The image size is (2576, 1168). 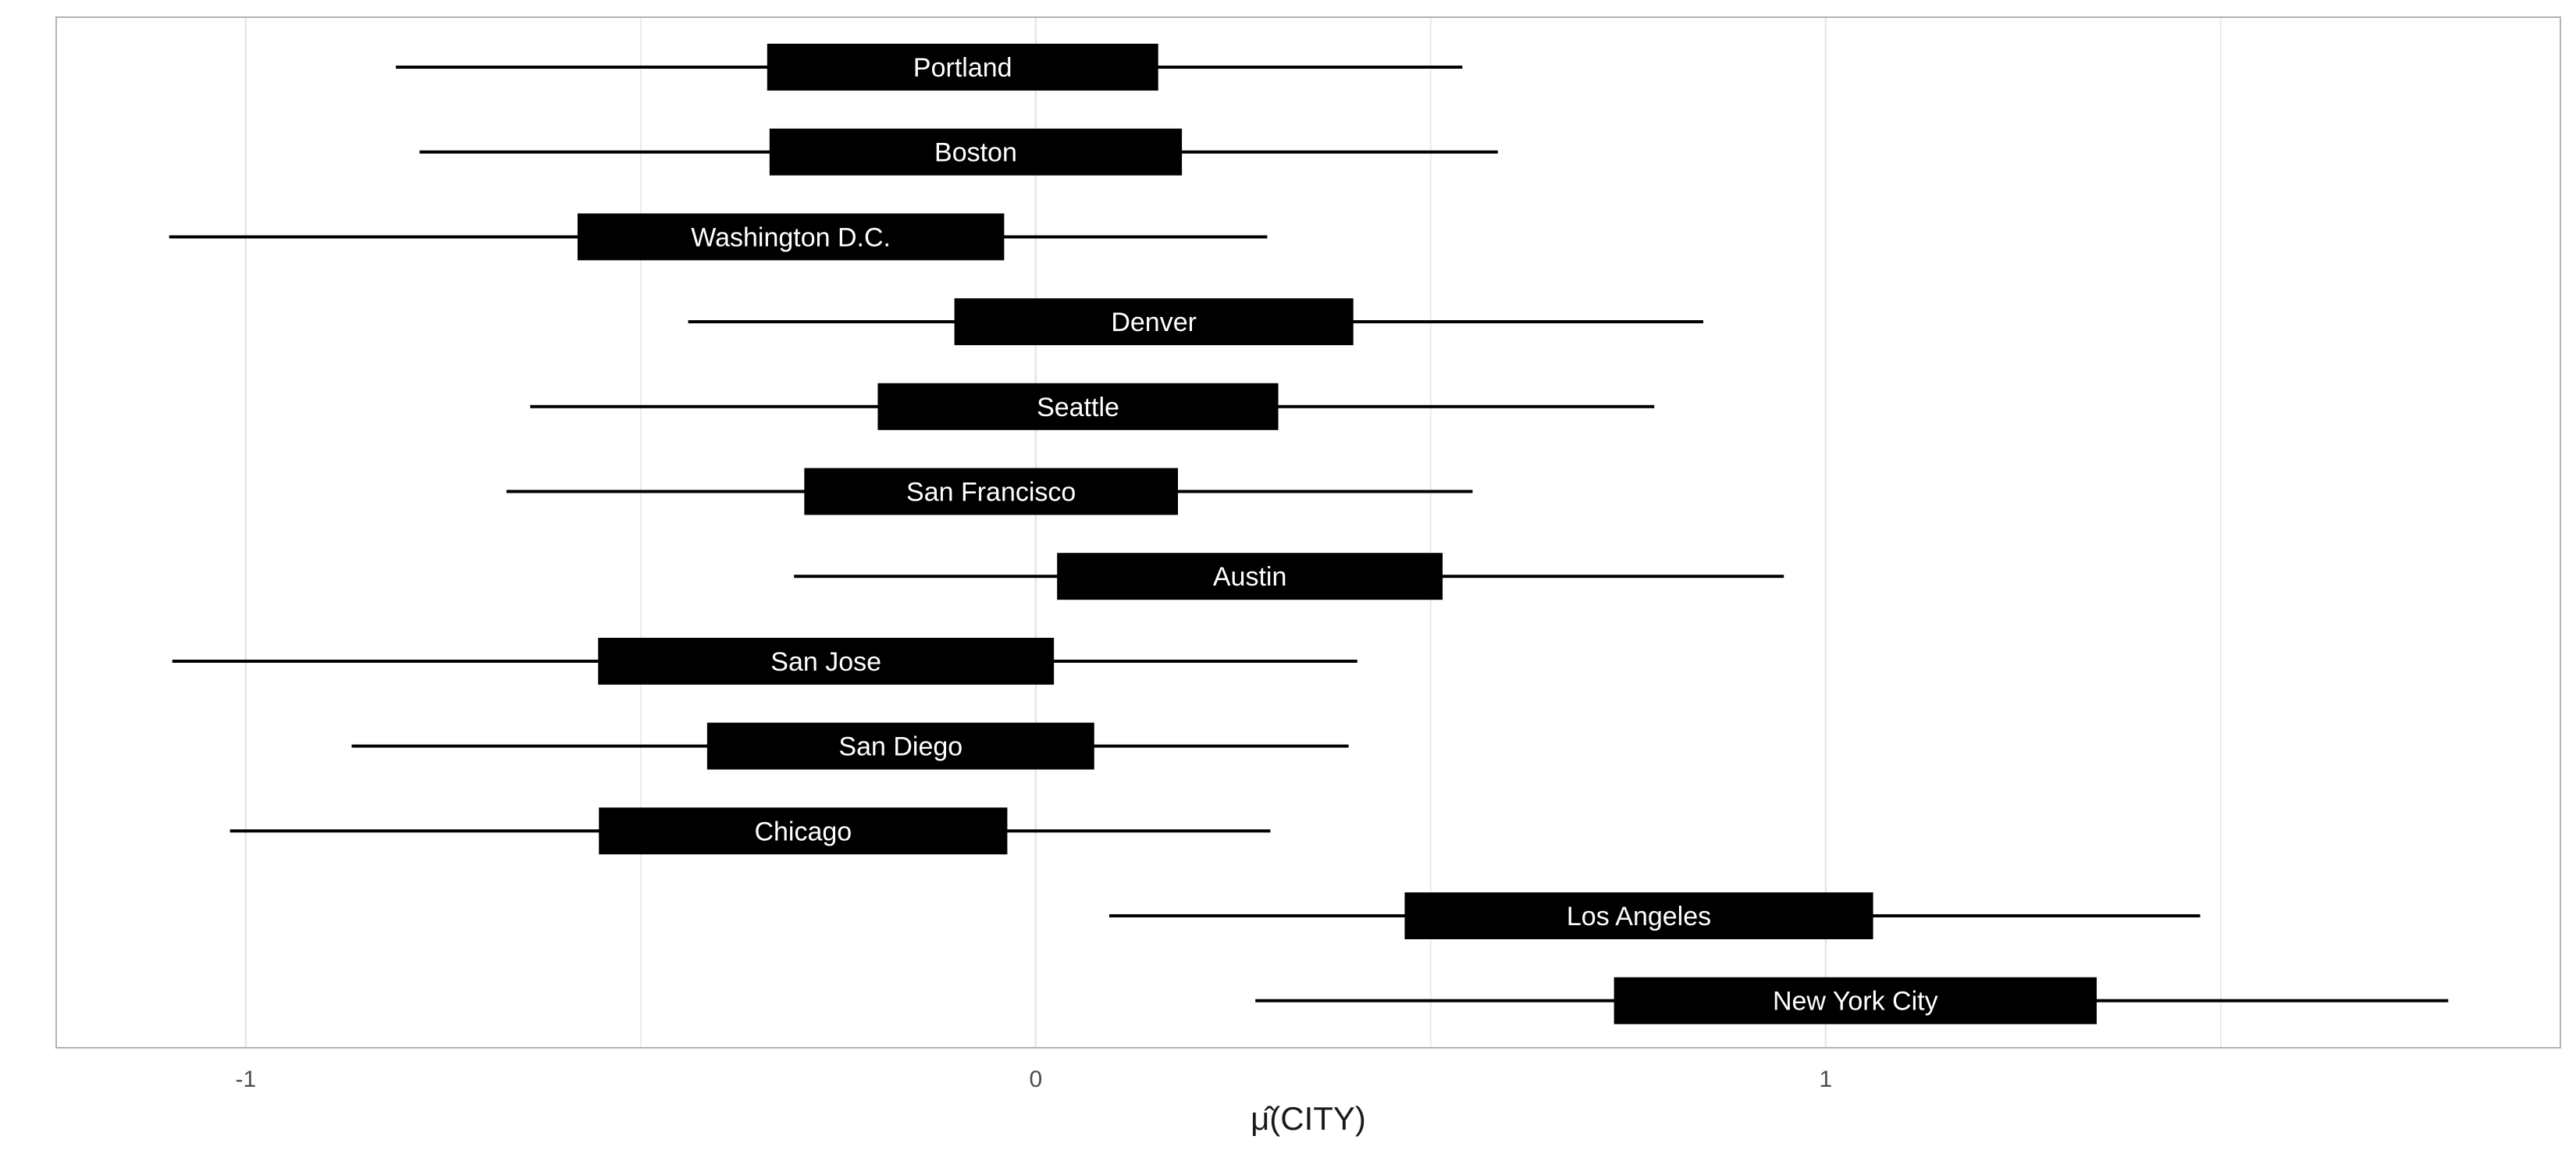 I want to click on x-tick-label: 1, so click(x=1826, y=1079).